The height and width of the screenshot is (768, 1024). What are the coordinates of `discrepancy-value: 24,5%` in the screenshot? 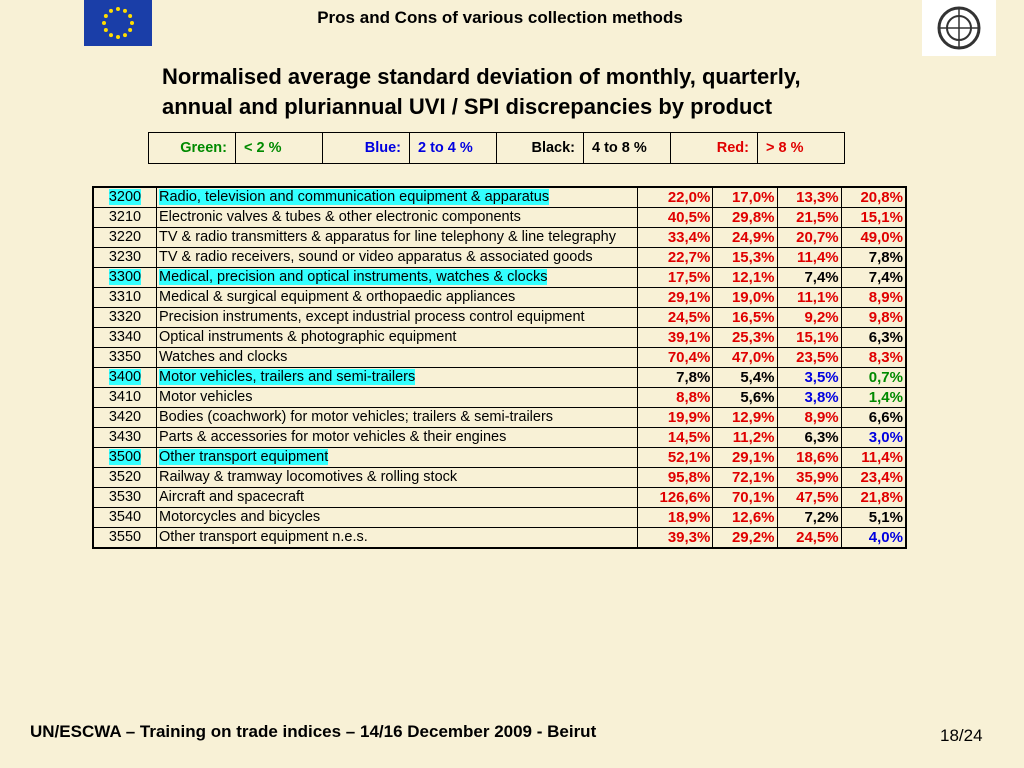 It's located at (809, 538).